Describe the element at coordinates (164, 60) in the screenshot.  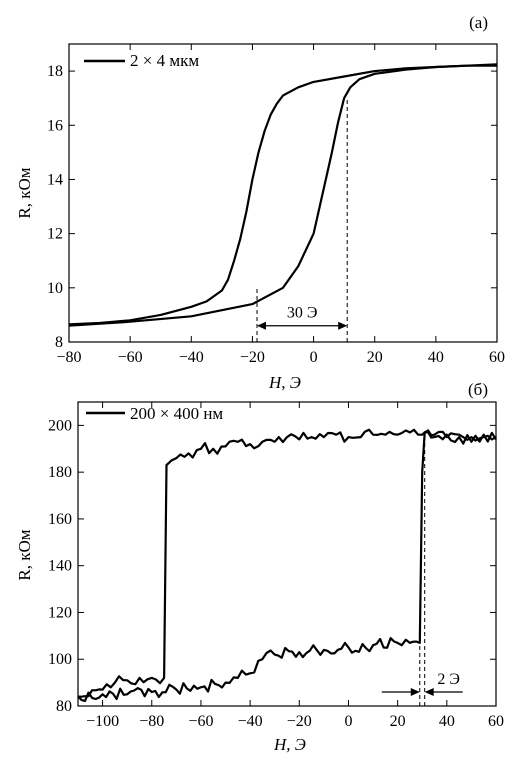
I see `panel-a-legend-label: 2 × 4 мкм` at that location.